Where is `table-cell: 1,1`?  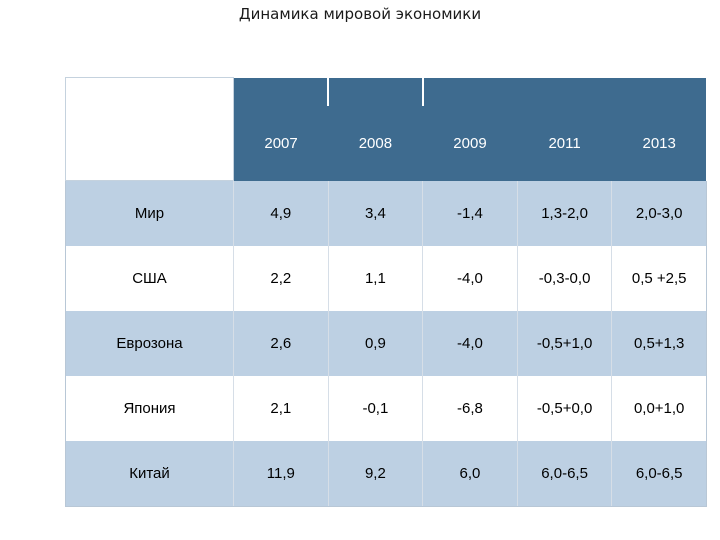
table-cell: 1,1 is located at coordinates (375, 278).